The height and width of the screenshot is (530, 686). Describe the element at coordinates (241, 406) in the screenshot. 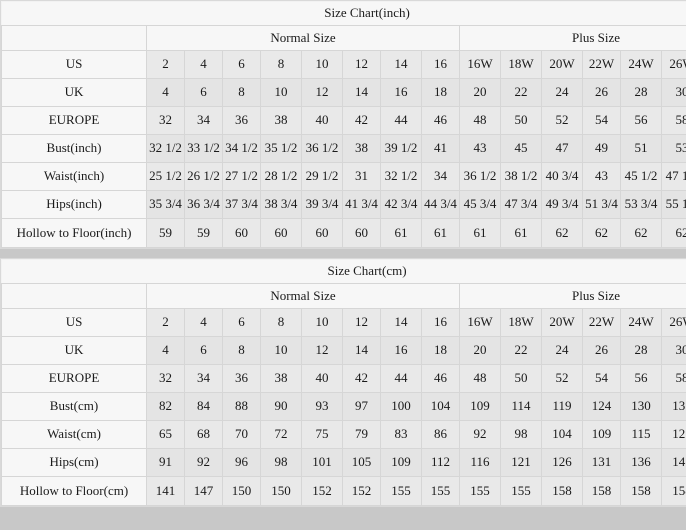

I see `cell-value: 88` at that location.